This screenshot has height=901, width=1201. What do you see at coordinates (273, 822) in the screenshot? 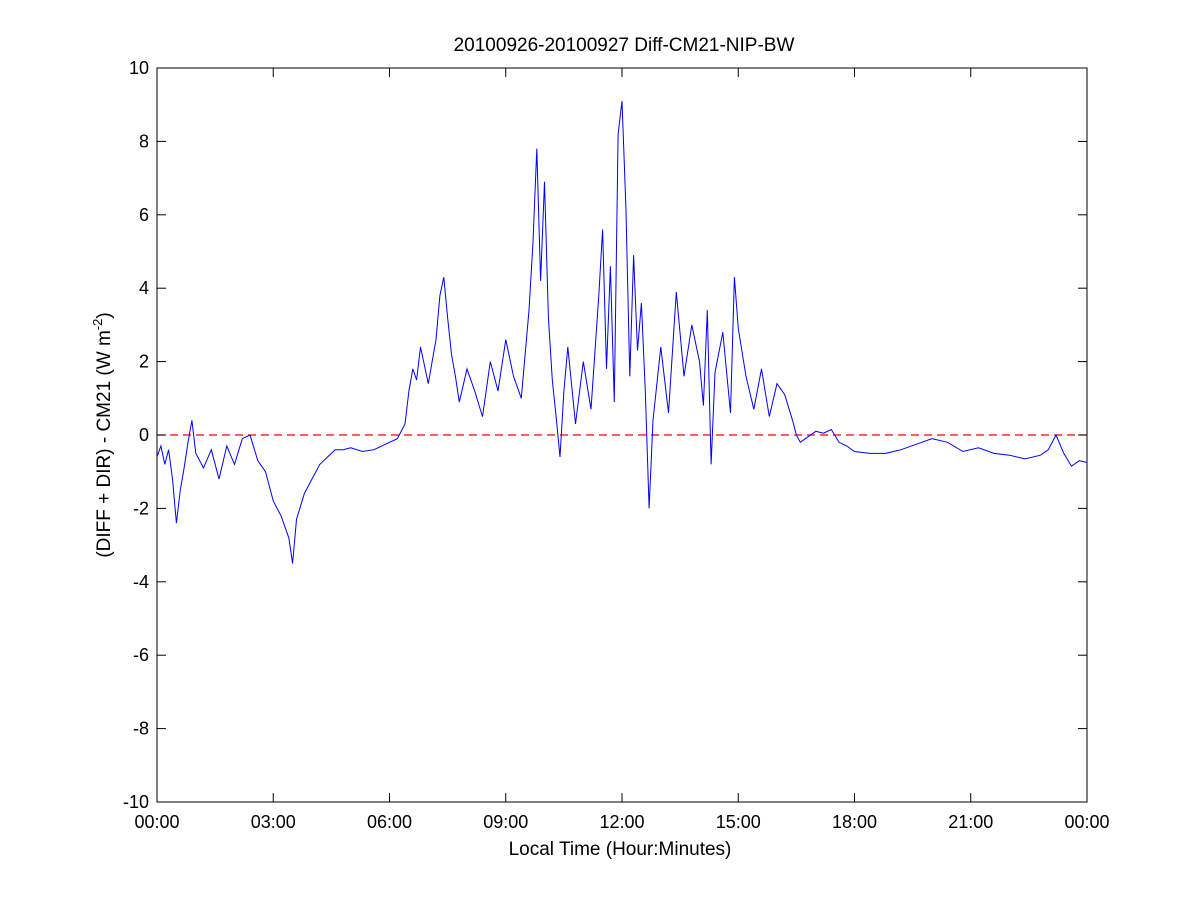
I see `x-tick-label: 03:00` at bounding box center [273, 822].